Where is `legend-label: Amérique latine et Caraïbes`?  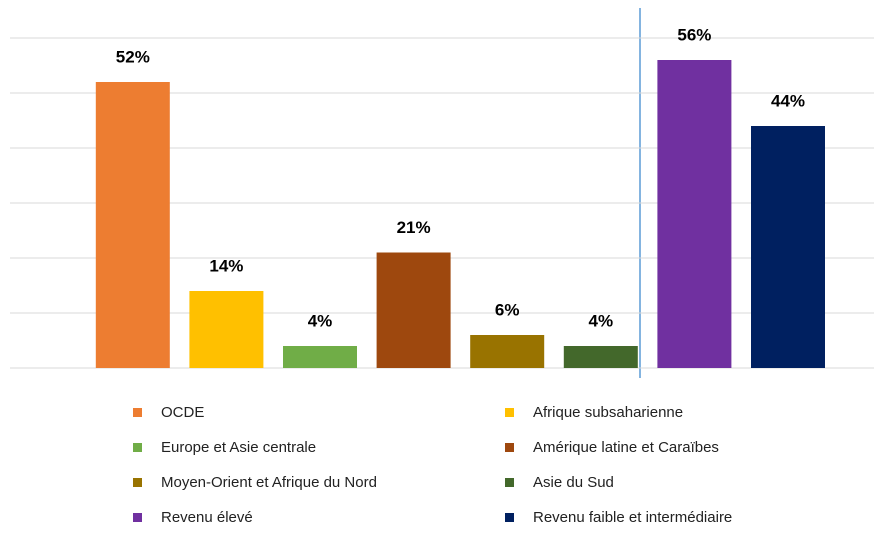 legend-label: Amérique latine et Caraïbes is located at coordinates (626, 447).